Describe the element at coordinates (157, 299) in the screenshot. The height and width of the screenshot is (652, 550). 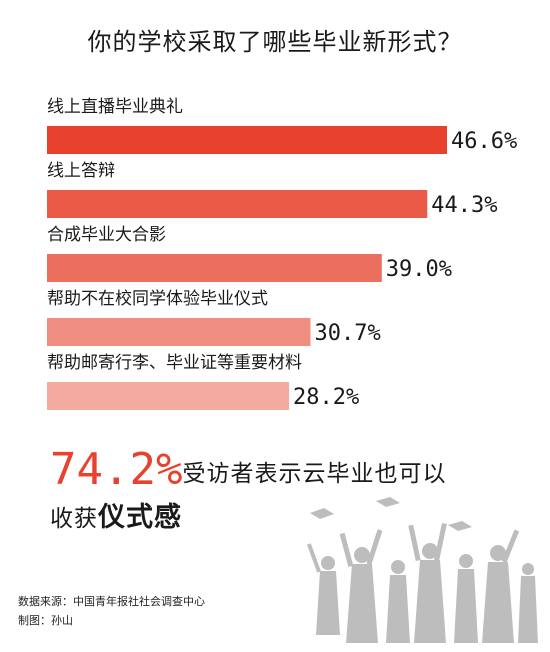
I see `category-label: 帮助不在校同学体验毕业仪式` at that location.